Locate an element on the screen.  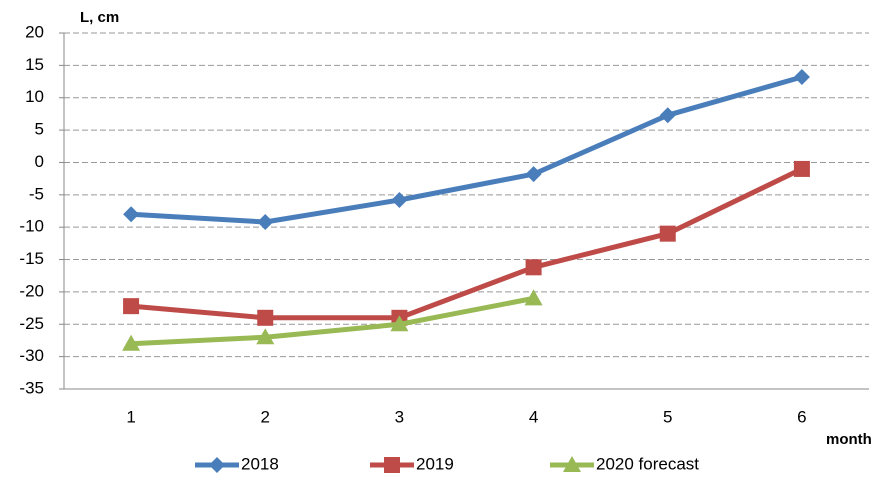
y-tick-label: -5 is located at coordinates (36, 193).